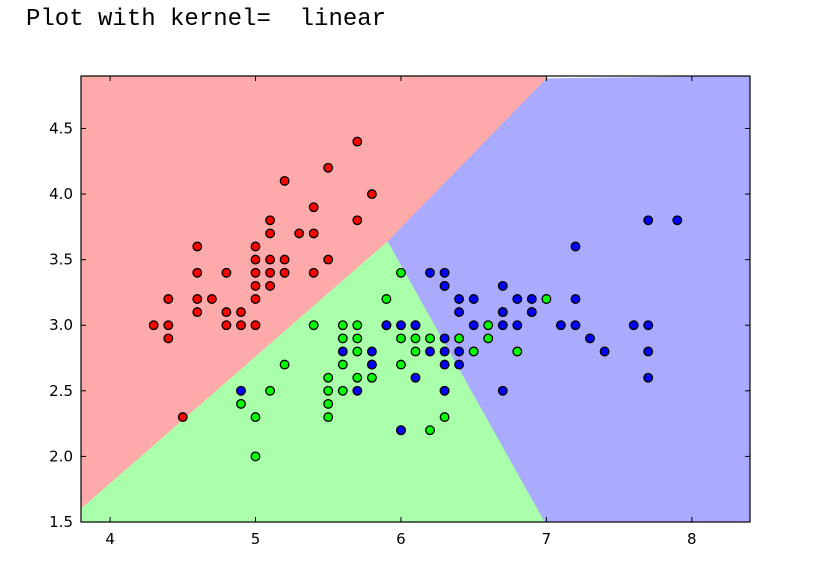 The height and width of the screenshot is (584, 834). I want to click on x-tick-label: 7, so click(547, 539).